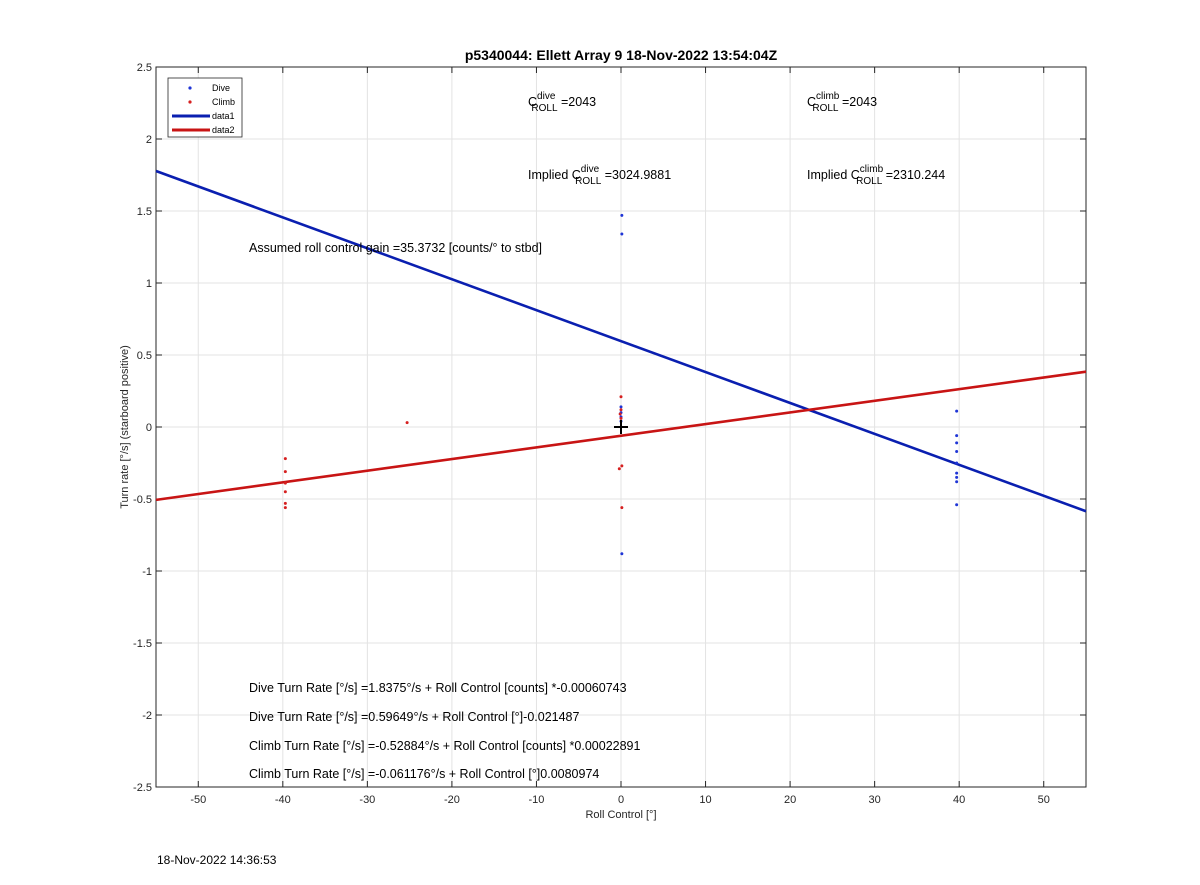 The height and width of the screenshot is (885, 1200). Describe the element at coordinates (147, 572) in the screenshot. I see `y-tick-label: -1` at that location.